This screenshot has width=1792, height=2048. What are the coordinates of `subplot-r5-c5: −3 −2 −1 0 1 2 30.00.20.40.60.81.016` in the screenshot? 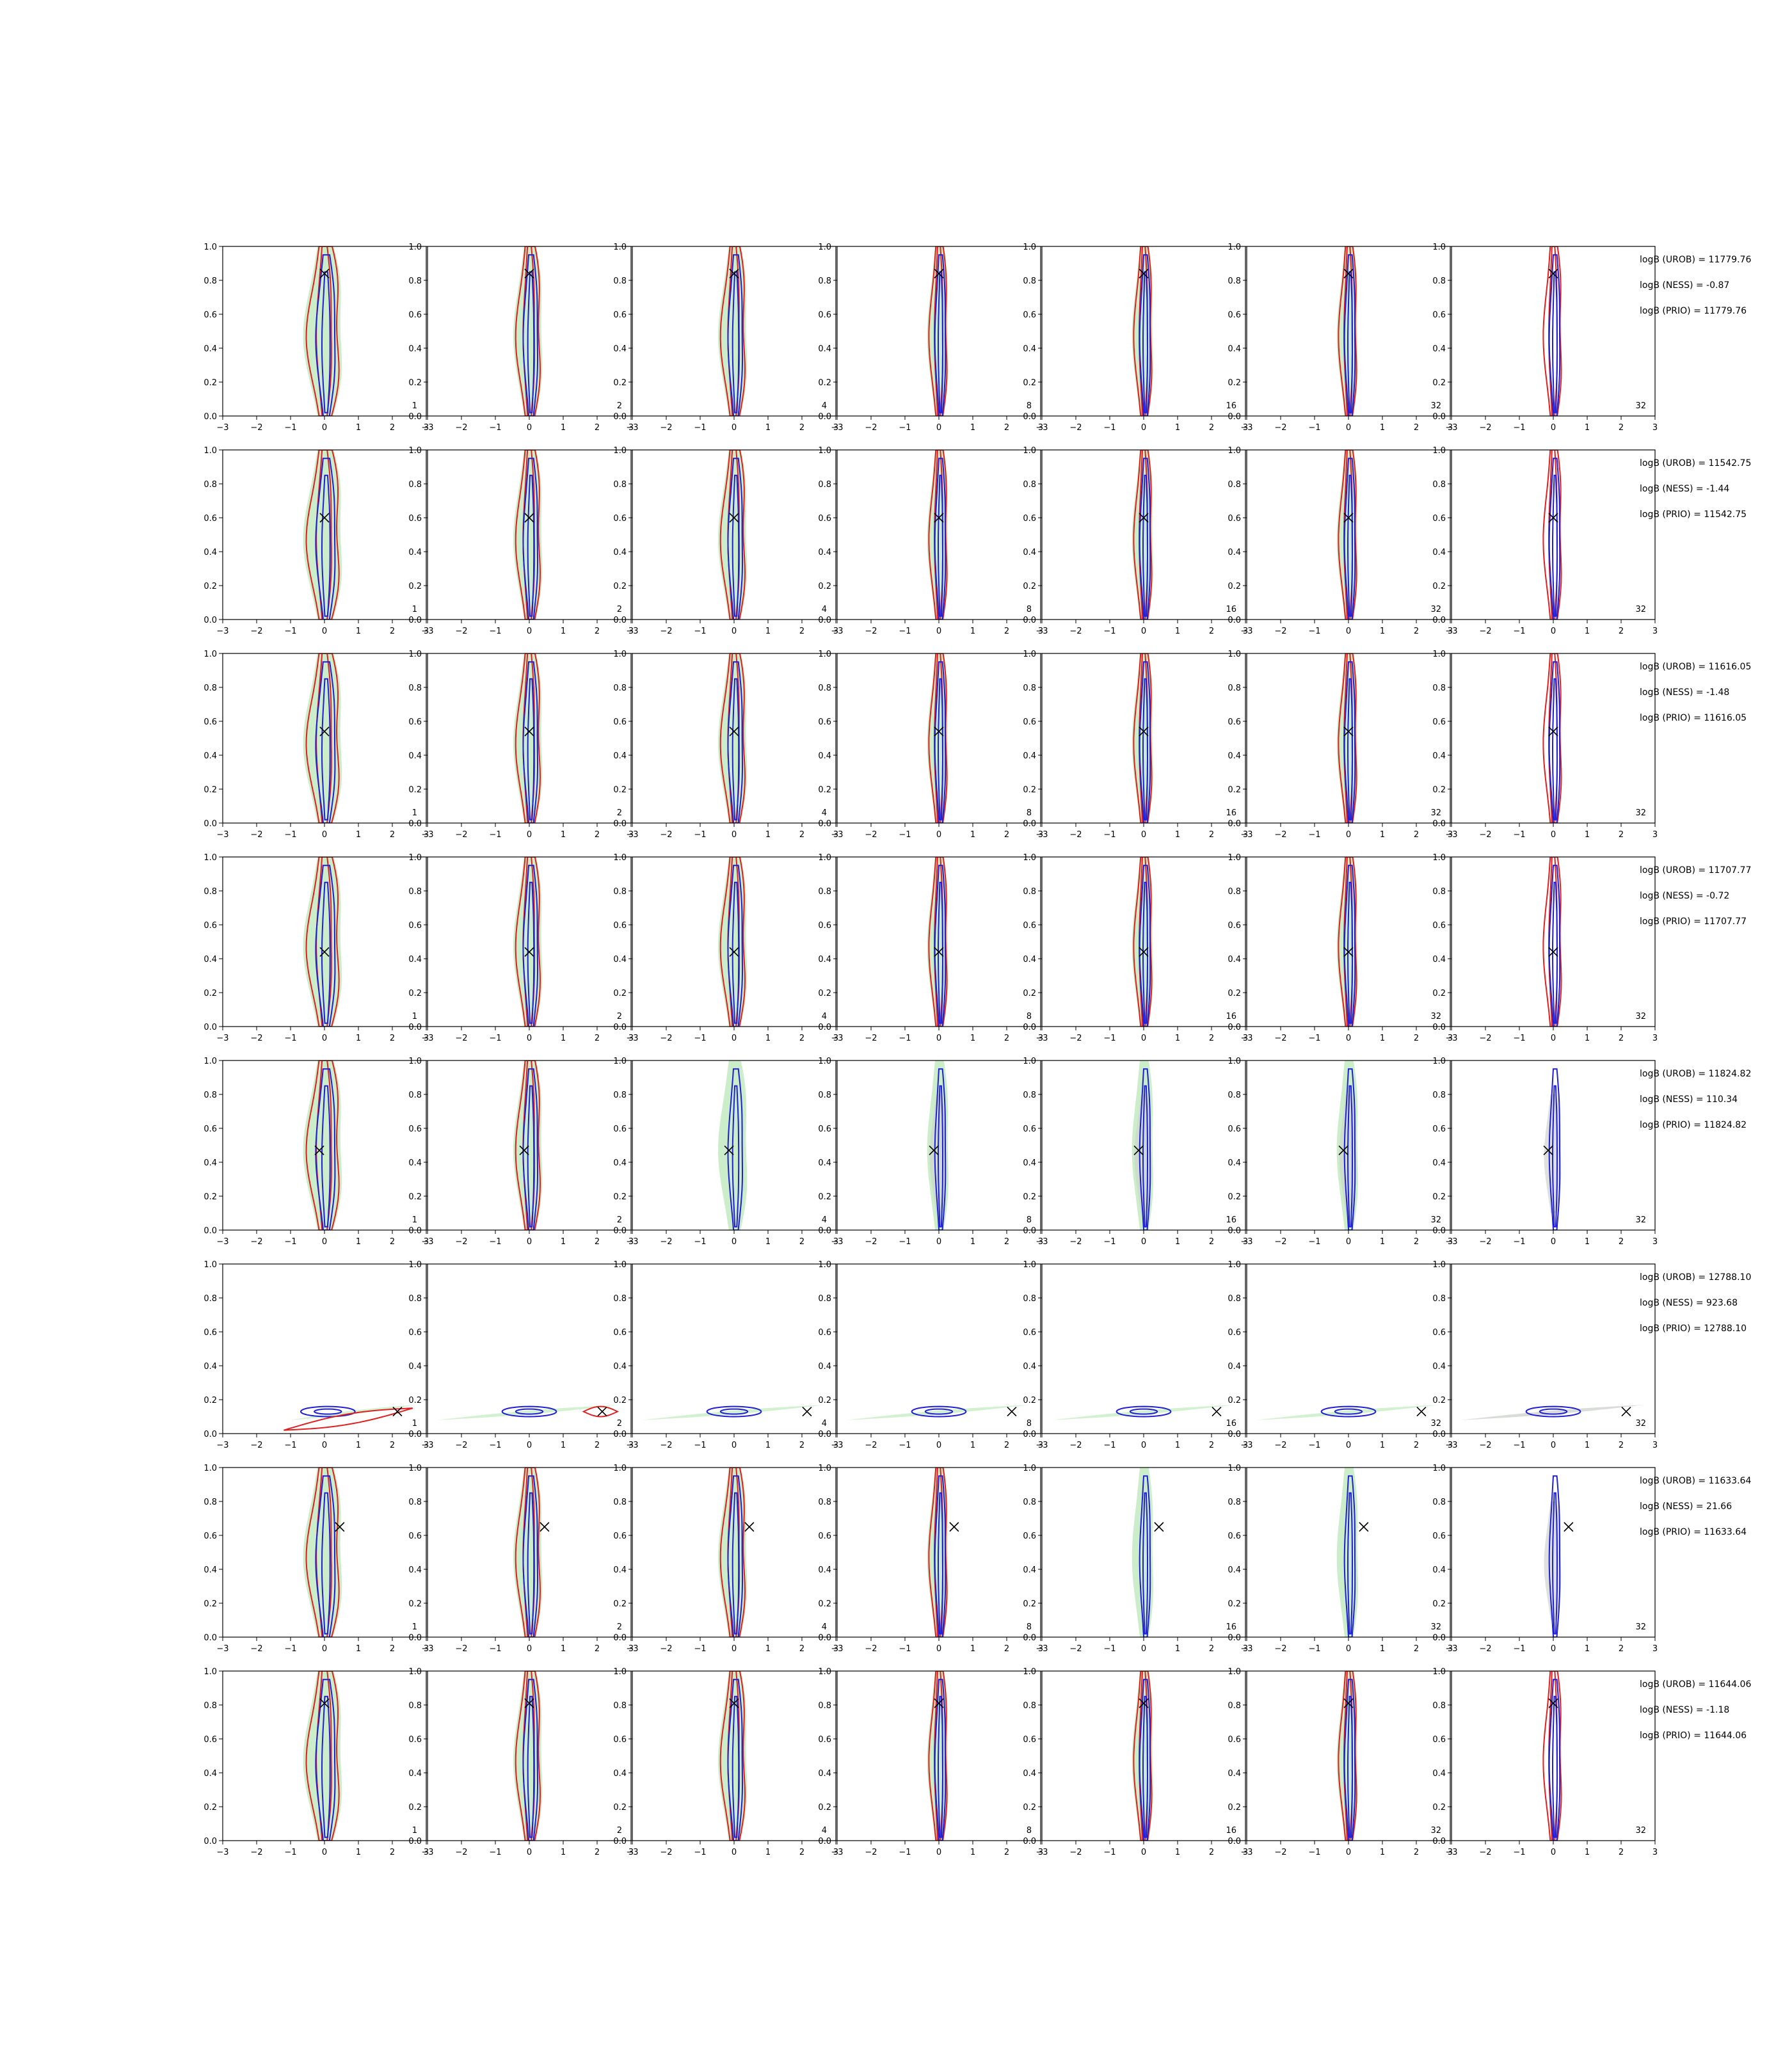 It's located at (1135, 1152).